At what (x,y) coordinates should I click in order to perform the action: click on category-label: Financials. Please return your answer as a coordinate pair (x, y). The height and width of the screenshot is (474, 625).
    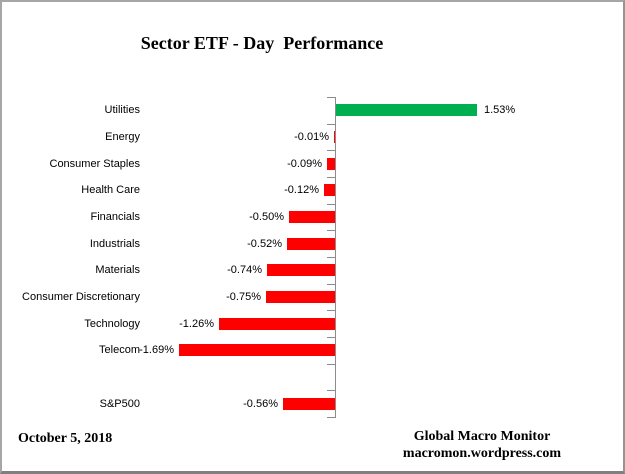
    Looking at the image, I should click on (115, 217).